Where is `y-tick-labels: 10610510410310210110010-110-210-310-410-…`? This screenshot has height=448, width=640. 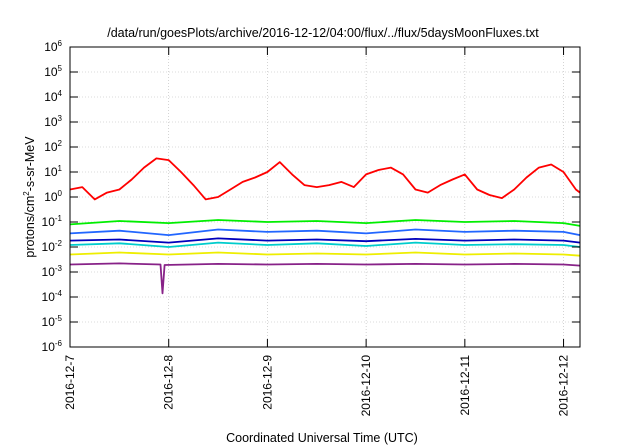
y-tick-labels: 10610510410310210110010-110-210-310-410-… is located at coordinates (52, 196).